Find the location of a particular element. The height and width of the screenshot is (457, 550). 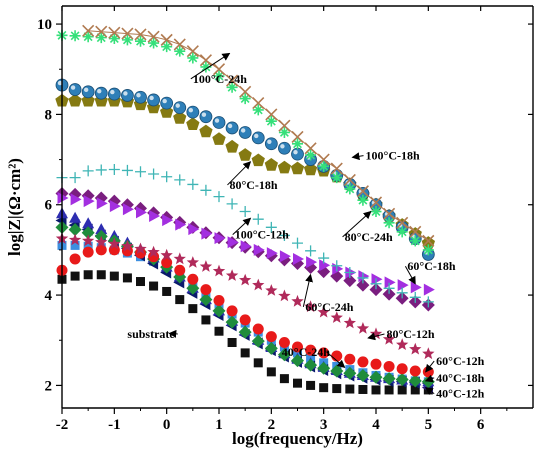

annotation-label: 40°C-24h is located at coordinates (306, 352).